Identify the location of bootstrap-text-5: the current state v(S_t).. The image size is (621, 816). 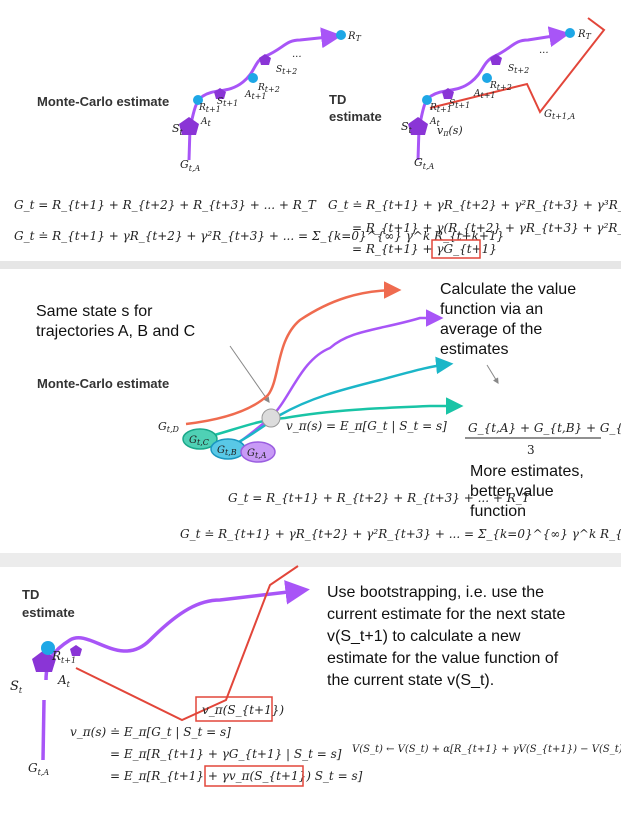
(410, 680).